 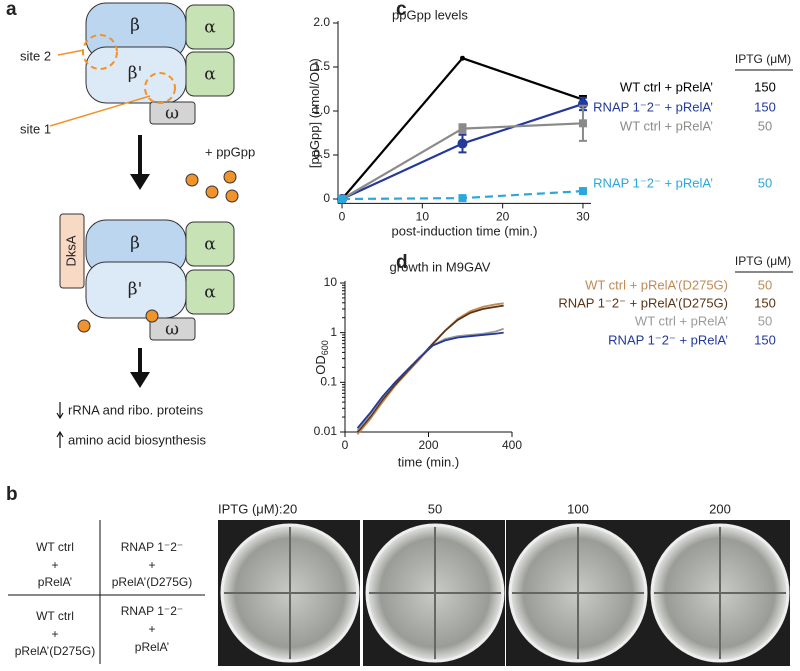 I want to click on x-tick-label: 30, so click(x=583, y=217).